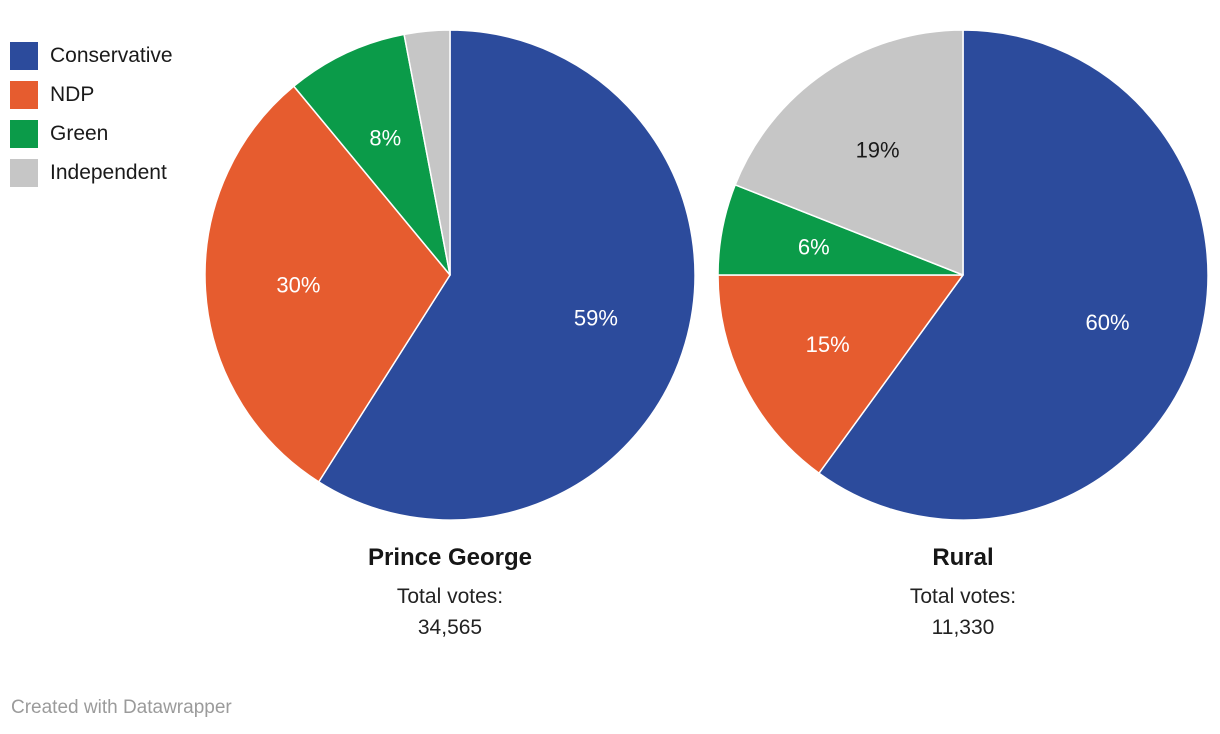  Describe the element at coordinates (24, 95) in the screenshot. I see `legend-swatch-ndp` at that location.